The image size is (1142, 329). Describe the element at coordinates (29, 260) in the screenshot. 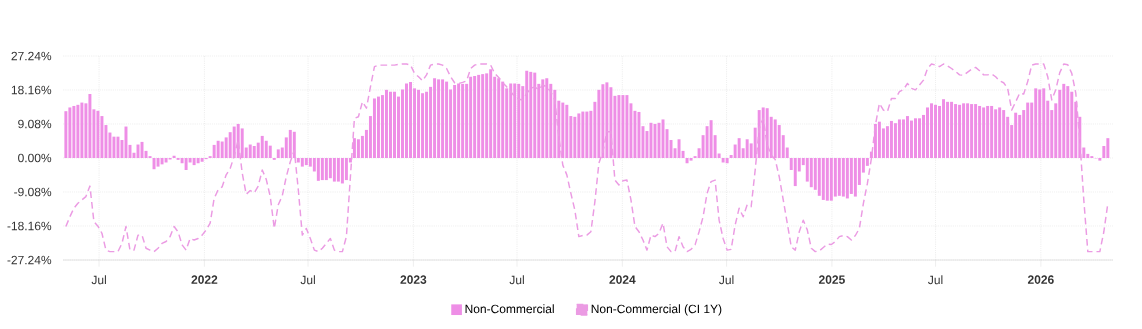

I see `y-tick-label: -27.24%` at that location.